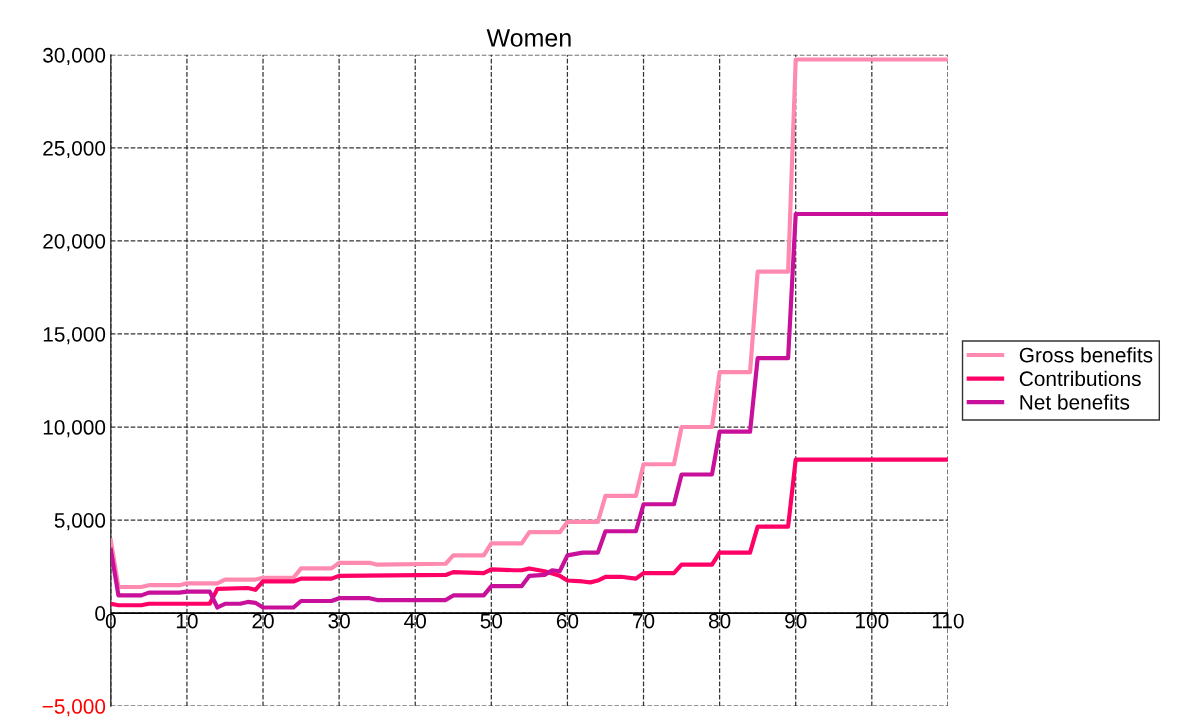  Describe the element at coordinates (1075, 402) in the screenshot. I see `legend-label: Net benefits` at that location.